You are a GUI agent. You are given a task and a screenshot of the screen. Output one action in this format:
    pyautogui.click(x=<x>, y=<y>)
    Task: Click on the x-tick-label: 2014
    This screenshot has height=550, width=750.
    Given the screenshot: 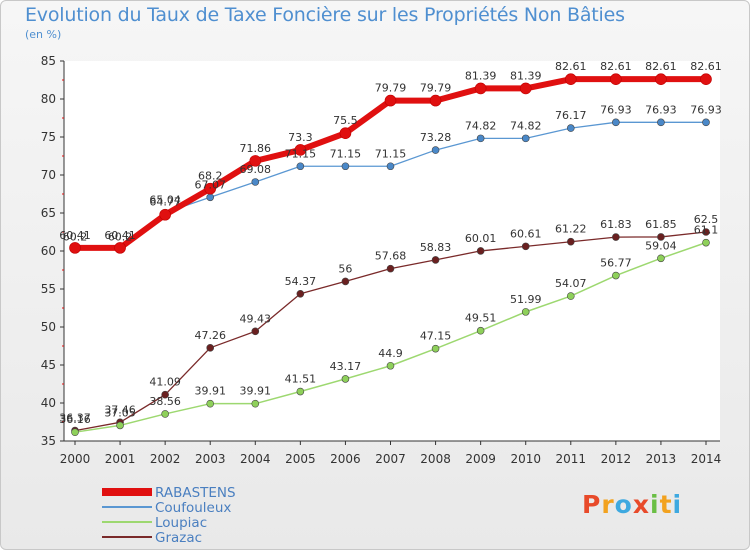 What is the action you would take?
    pyautogui.click(x=706, y=459)
    